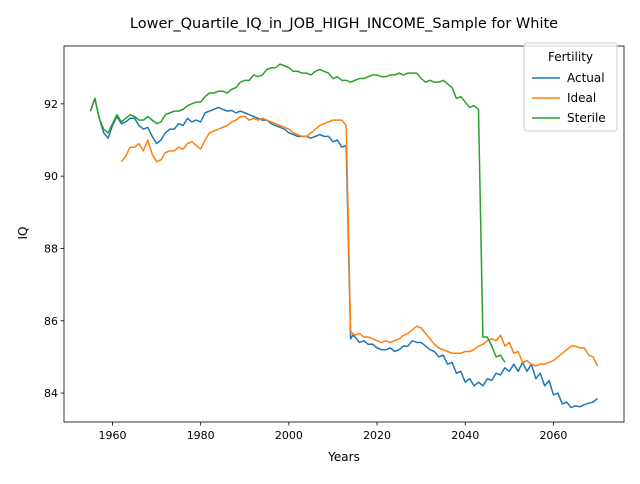 This screenshot has height=484, width=640. What do you see at coordinates (586, 118) in the screenshot?
I see `legend-label-sterile: Sterile` at bounding box center [586, 118].